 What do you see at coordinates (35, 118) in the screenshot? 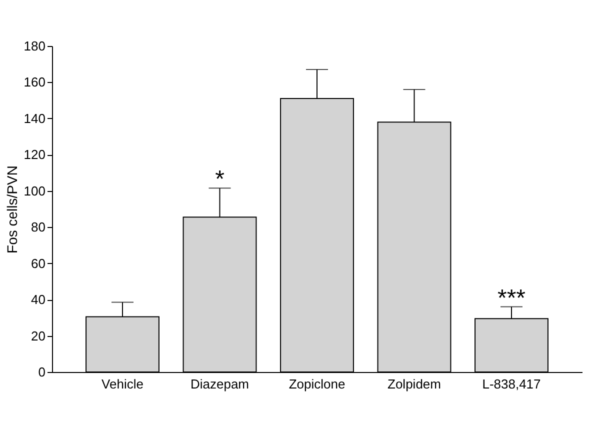
I see `y-tick-label: 140` at bounding box center [35, 118].